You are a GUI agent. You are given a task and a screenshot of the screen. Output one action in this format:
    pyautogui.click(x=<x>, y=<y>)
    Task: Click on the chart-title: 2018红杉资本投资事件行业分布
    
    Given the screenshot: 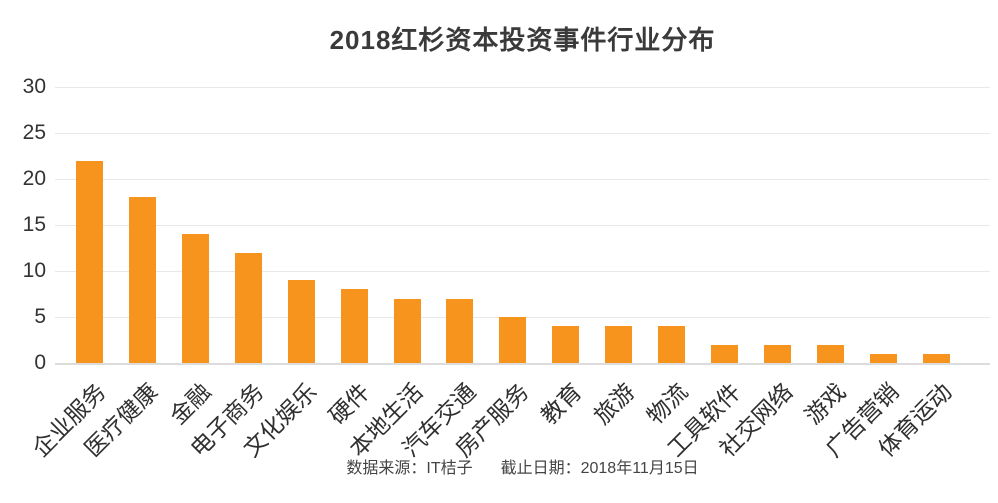 What is the action you would take?
    pyautogui.click(x=522, y=40)
    